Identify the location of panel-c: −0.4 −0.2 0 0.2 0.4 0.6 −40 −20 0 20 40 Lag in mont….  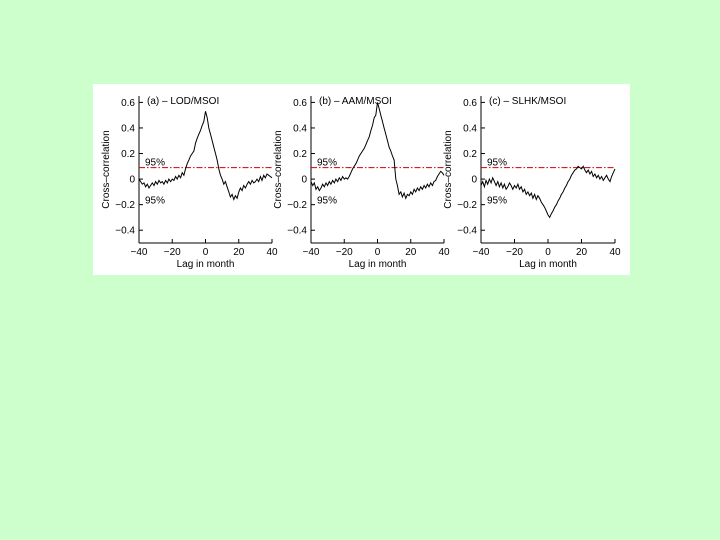
(532, 183).